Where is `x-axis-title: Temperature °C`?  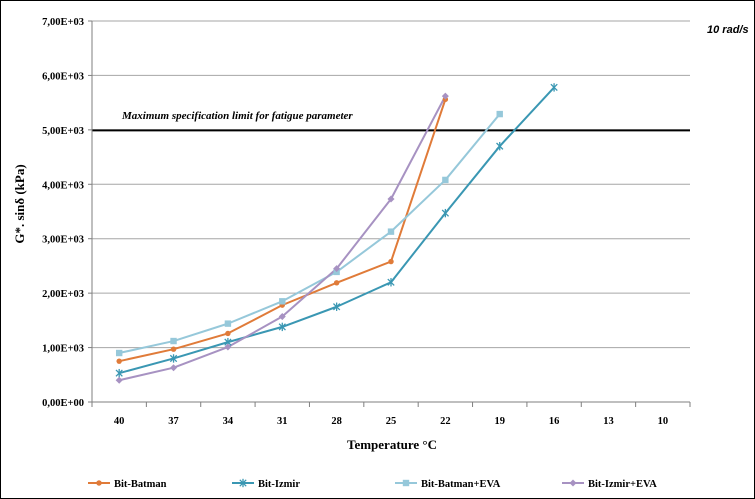
x-axis-title: Temperature °C is located at coordinates (392, 444).